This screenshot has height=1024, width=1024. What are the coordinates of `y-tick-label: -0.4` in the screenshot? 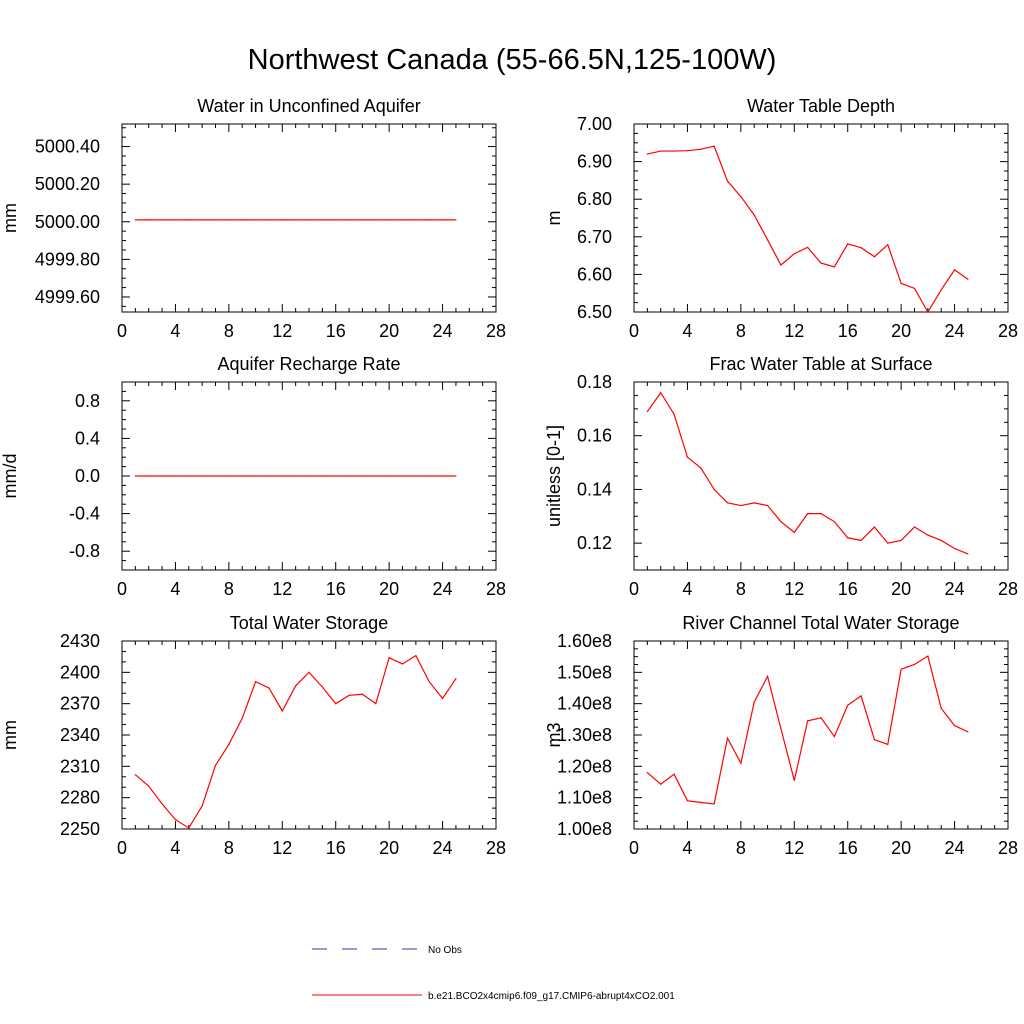 It's located at (84, 514).